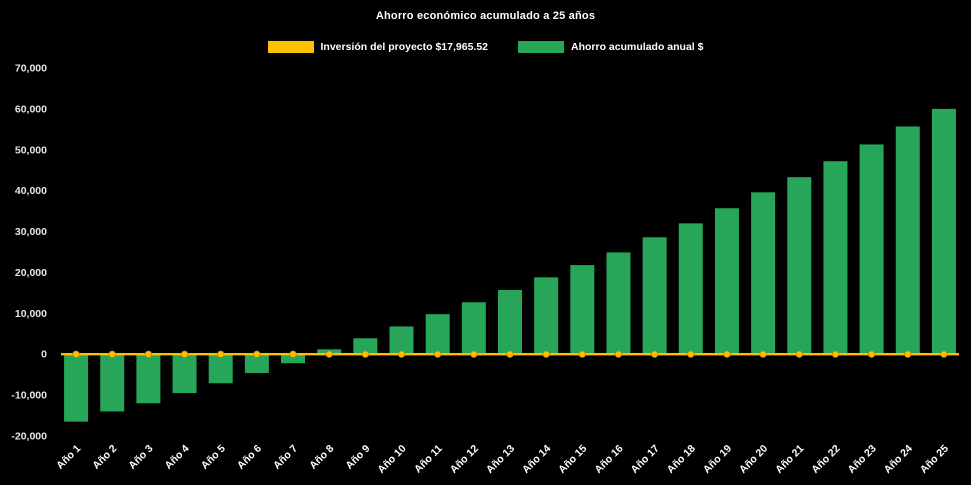 This screenshot has width=971, height=485. I want to click on x-axis-category-label: Año 14, so click(536, 459).